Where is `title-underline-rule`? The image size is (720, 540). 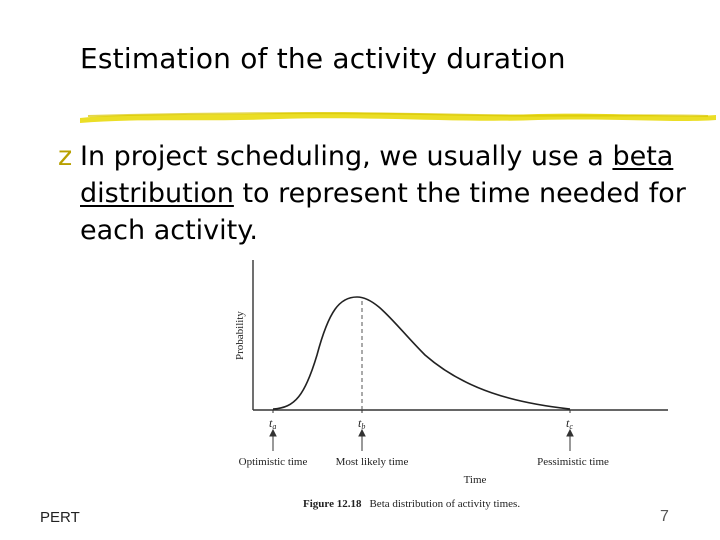
title-underline-rule is located at coordinates (398, 117).